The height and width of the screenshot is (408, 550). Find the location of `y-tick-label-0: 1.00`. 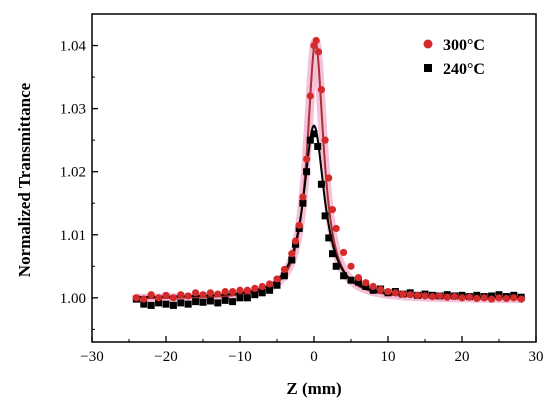

y-tick-label-0: 1.00 is located at coordinates (73, 299).